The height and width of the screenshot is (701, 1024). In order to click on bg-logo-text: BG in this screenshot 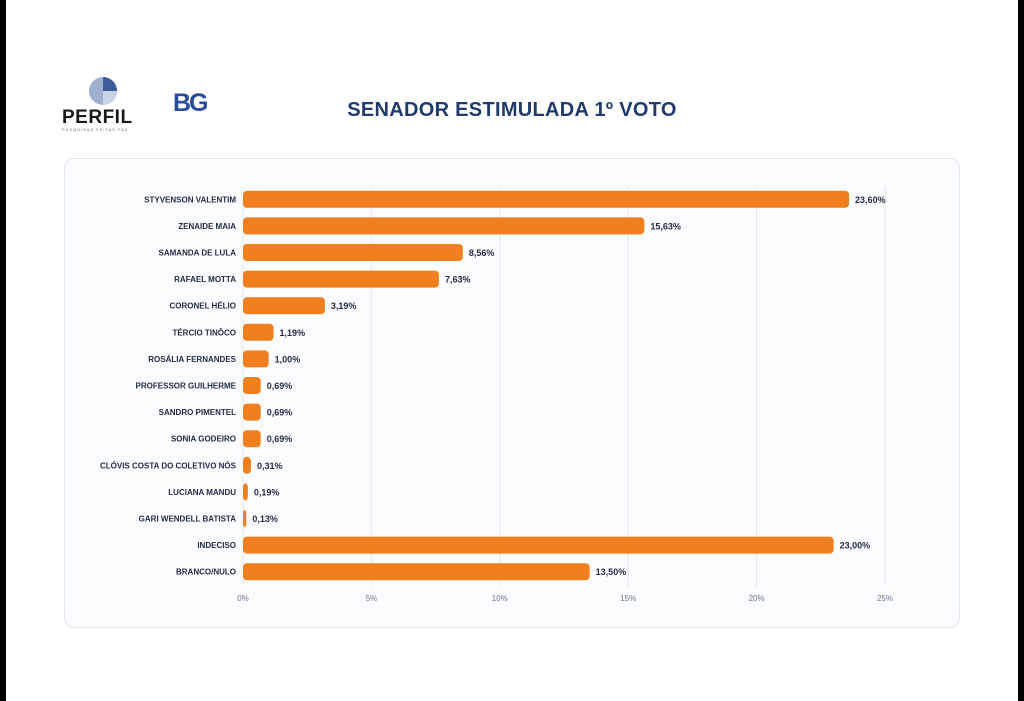, I will do `click(190, 102)`.